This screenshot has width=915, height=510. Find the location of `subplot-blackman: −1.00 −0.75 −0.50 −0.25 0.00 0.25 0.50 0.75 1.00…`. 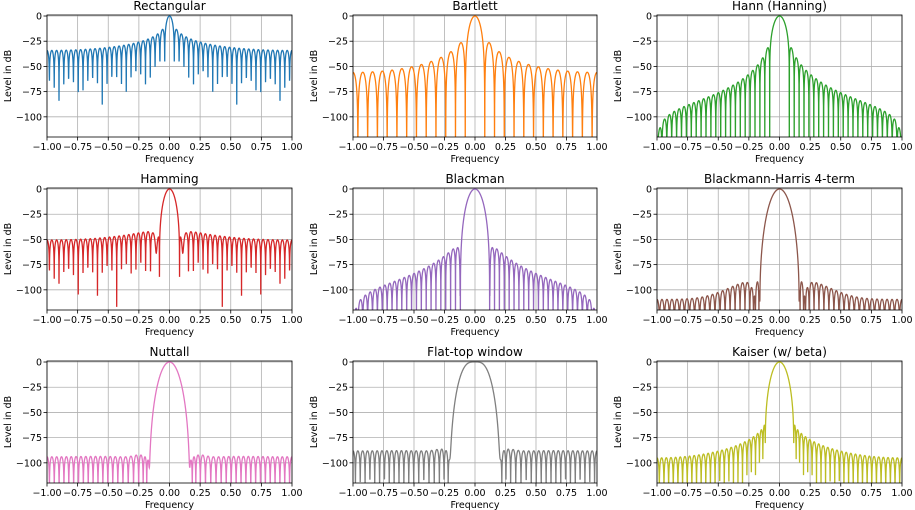

subplot-blackman: −1.00 −0.75 −0.50 −0.25 0.00 0.25 0.50 0.75 1.00… is located at coordinates (458, 255).